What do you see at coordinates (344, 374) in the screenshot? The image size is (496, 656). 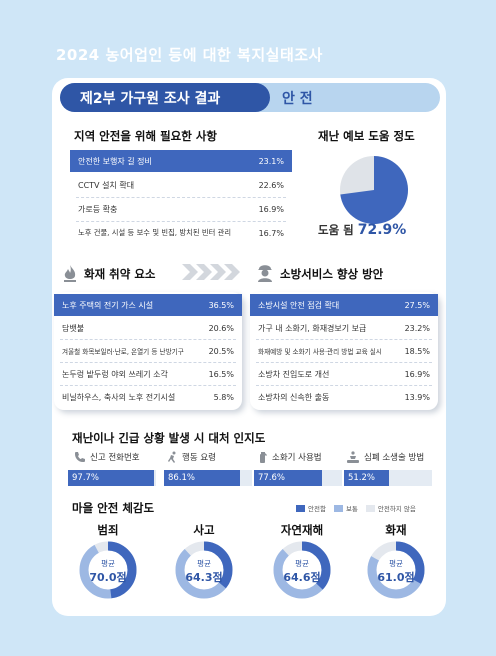 I see `list-item: 소방차 진입도로 개선 16.9%` at bounding box center [344, 374].